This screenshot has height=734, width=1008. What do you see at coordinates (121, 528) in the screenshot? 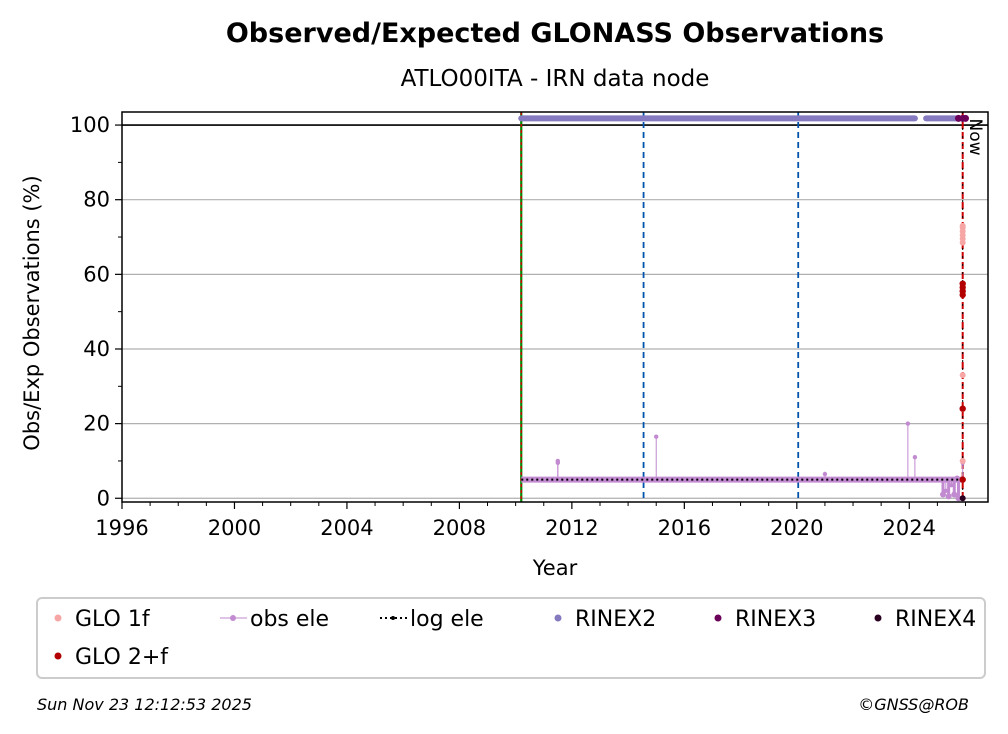
I see `x-tick-label: 1996` at bounding box center [121, 528].